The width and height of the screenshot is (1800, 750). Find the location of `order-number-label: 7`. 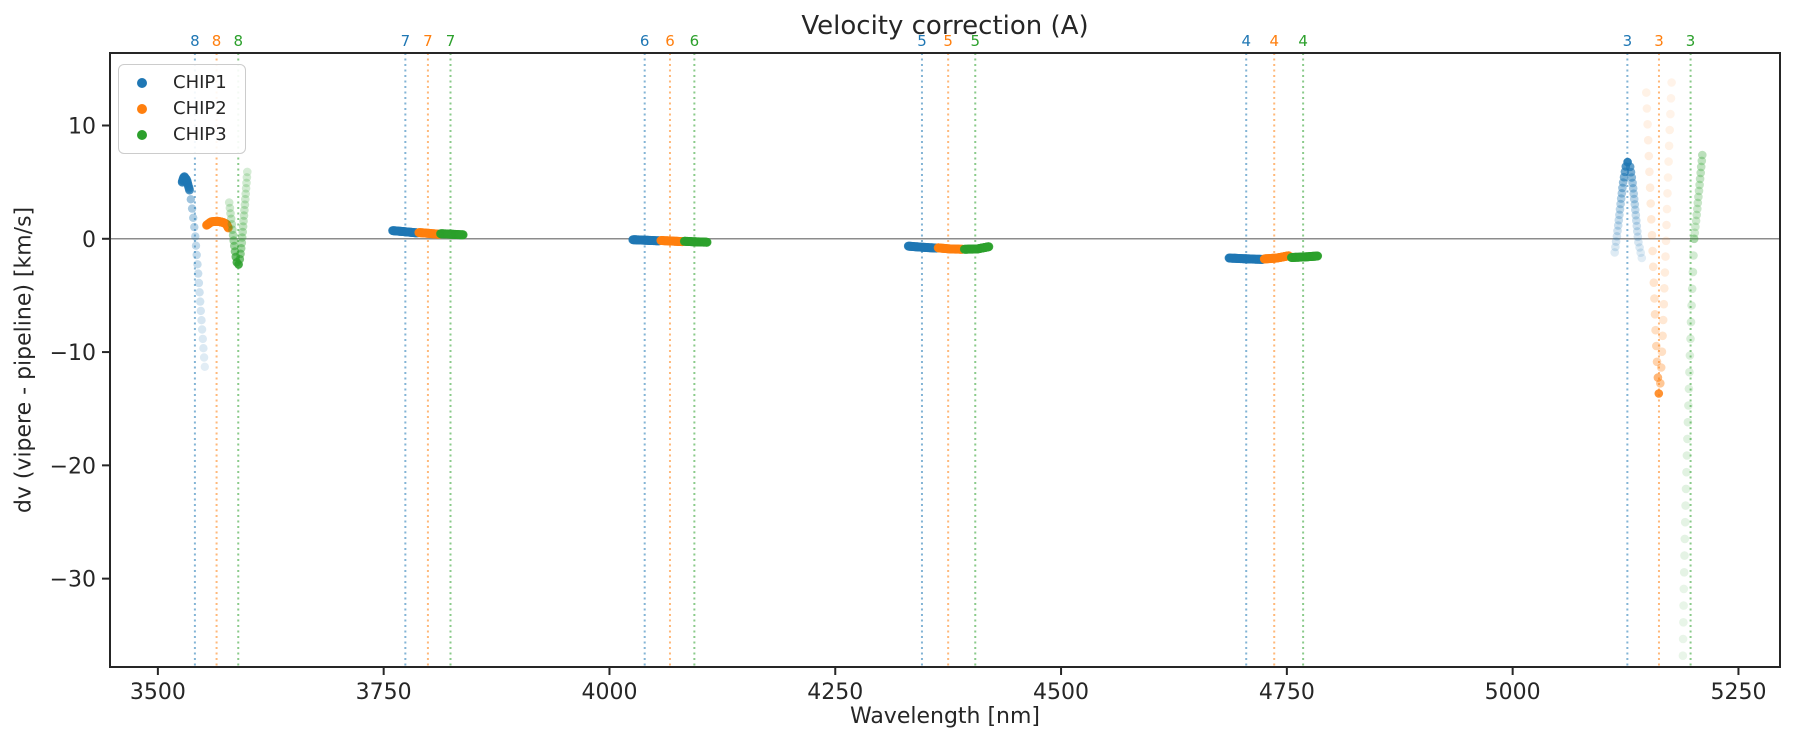

order-number-label: 7 is located at coordinates (428, 41).